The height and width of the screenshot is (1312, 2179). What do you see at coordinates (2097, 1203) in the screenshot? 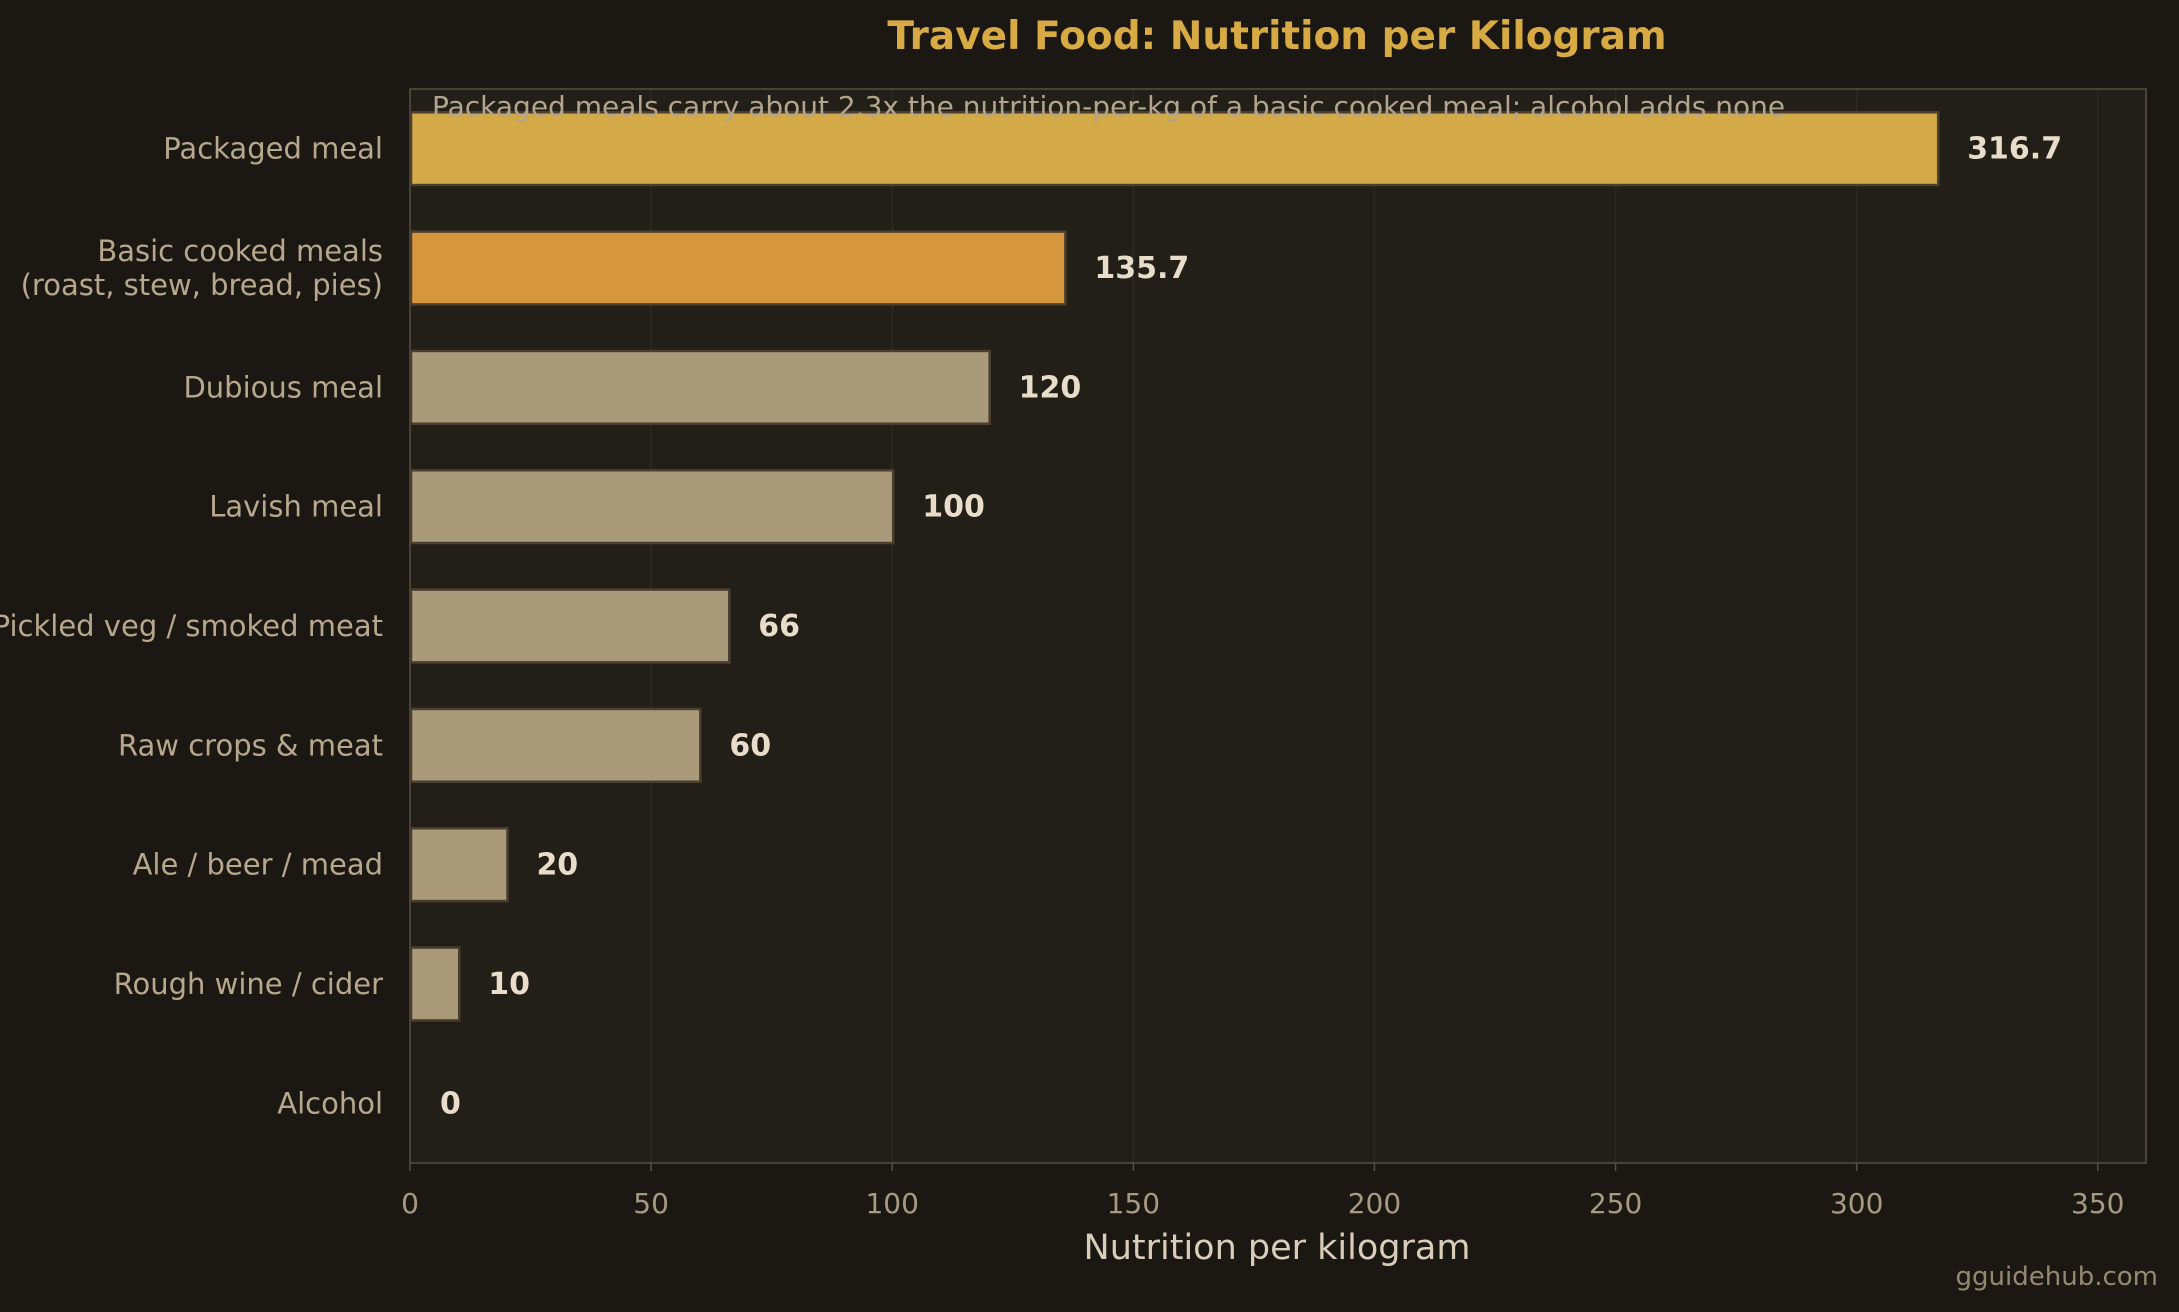
I see `x-tick-label: 350` at bounding box center [2097, 1203].